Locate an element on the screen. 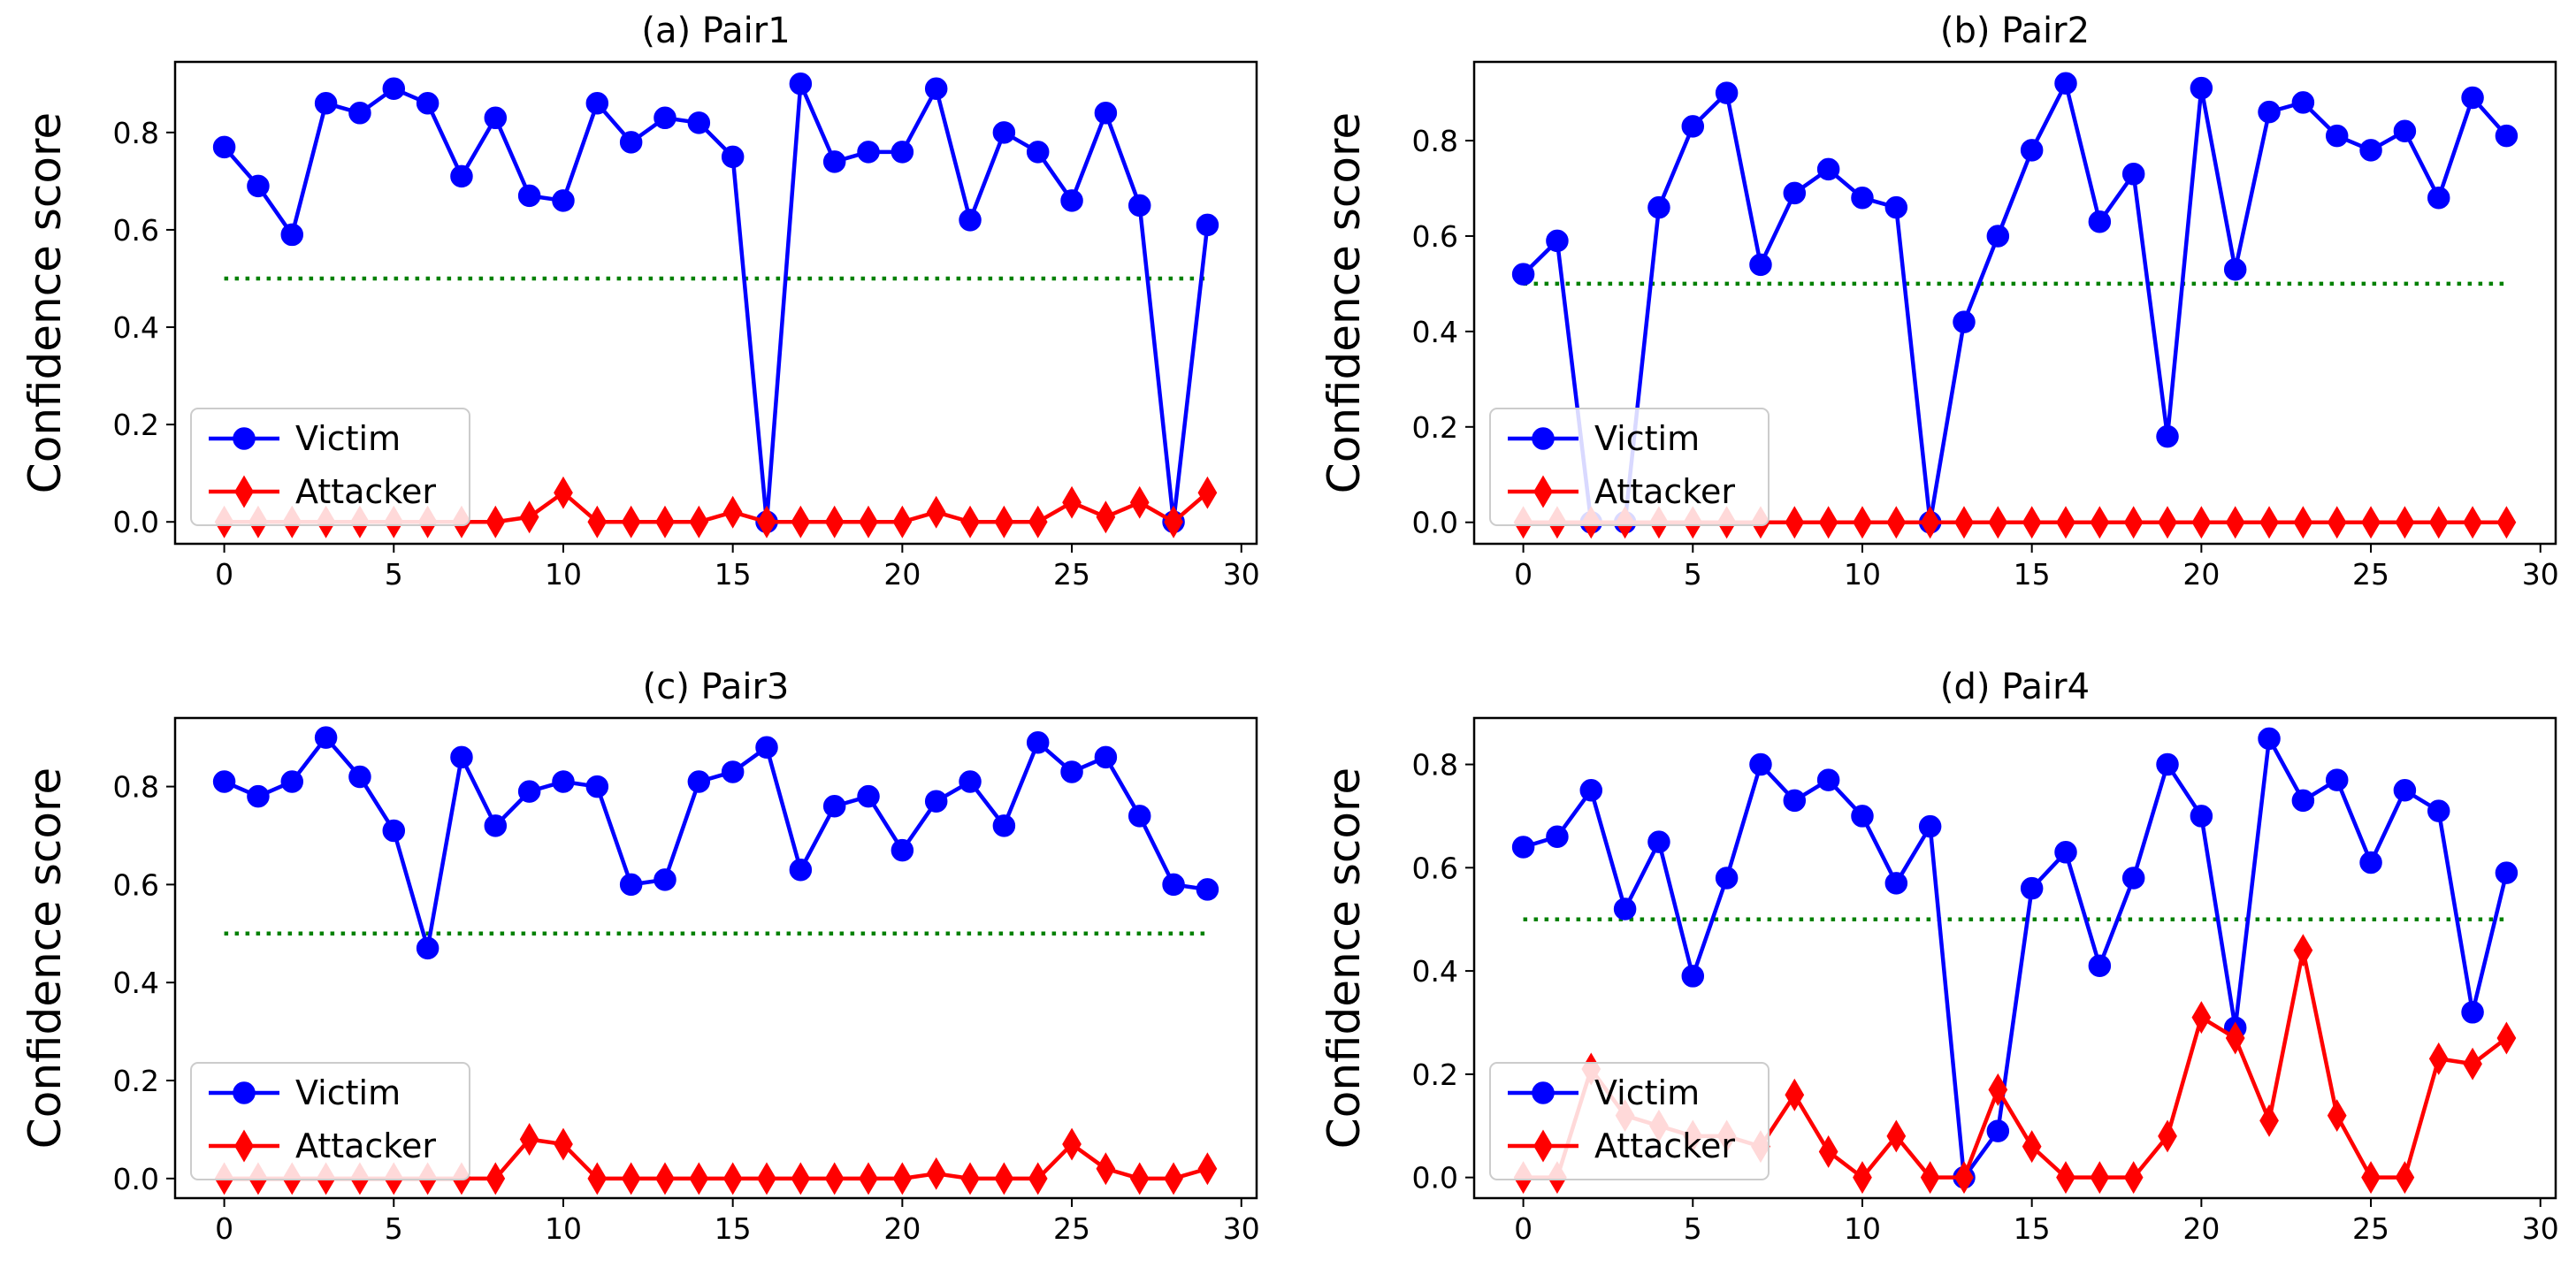 The height and width of the screenshot is (1283, 2576). legend-label: Attacker is located at coordinates (1665, 1145).